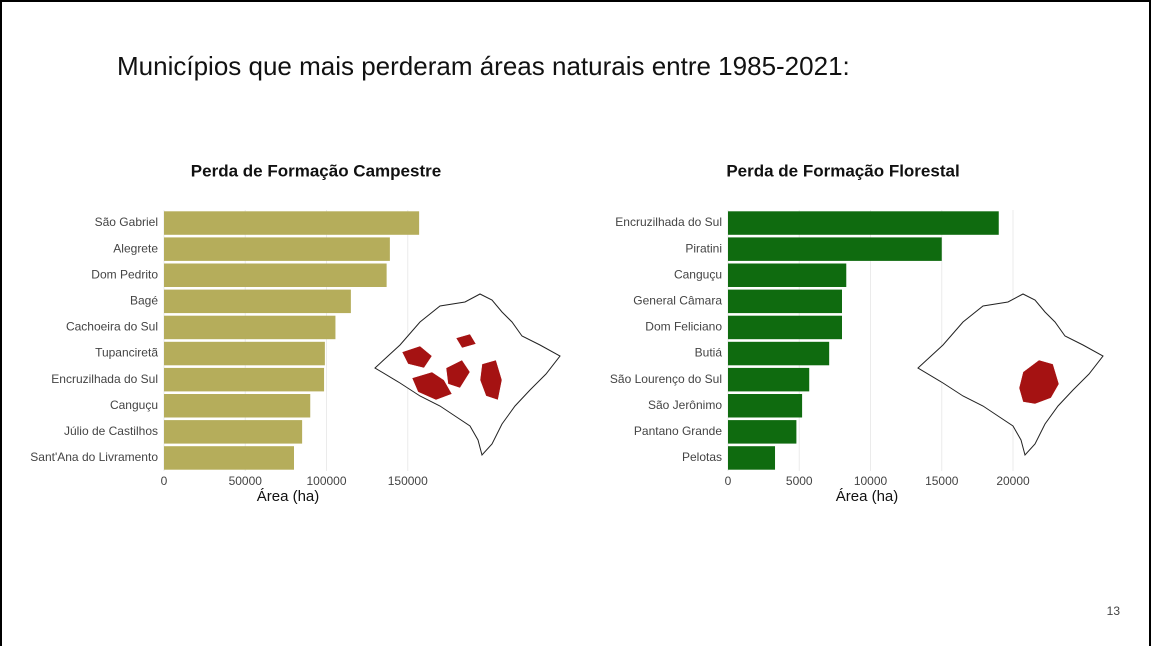 The image size is (1151, 646). Describe the element at coordinates (942, 481) in the screenshot. I see `x-tick-label: 15000` at that location.